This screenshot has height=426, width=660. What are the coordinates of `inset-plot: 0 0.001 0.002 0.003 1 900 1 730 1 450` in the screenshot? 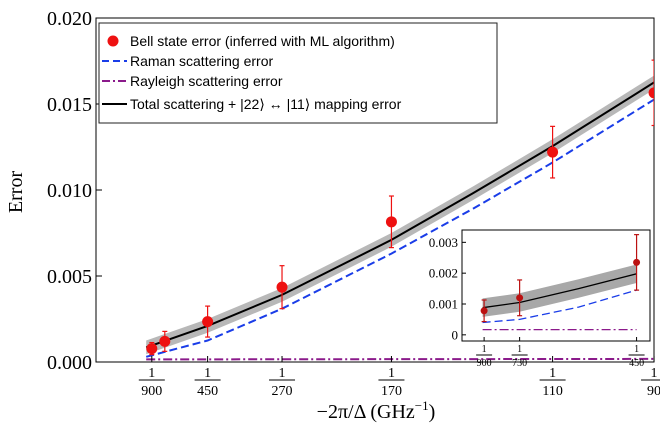 It's located at (540, 299).